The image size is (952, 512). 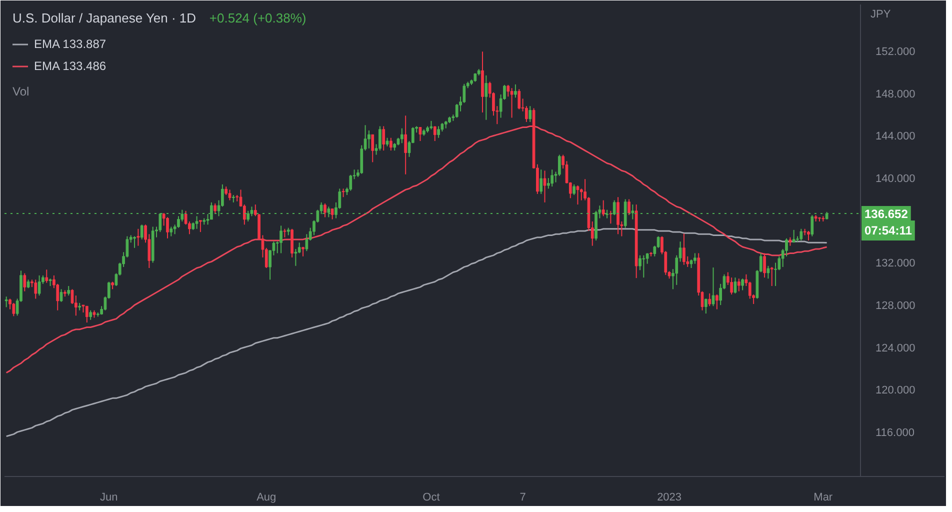 What do you see at coordinates (109, 498) in the screenshot?
I see `x-tick-label: Jun` at bounding box center [109, 498].